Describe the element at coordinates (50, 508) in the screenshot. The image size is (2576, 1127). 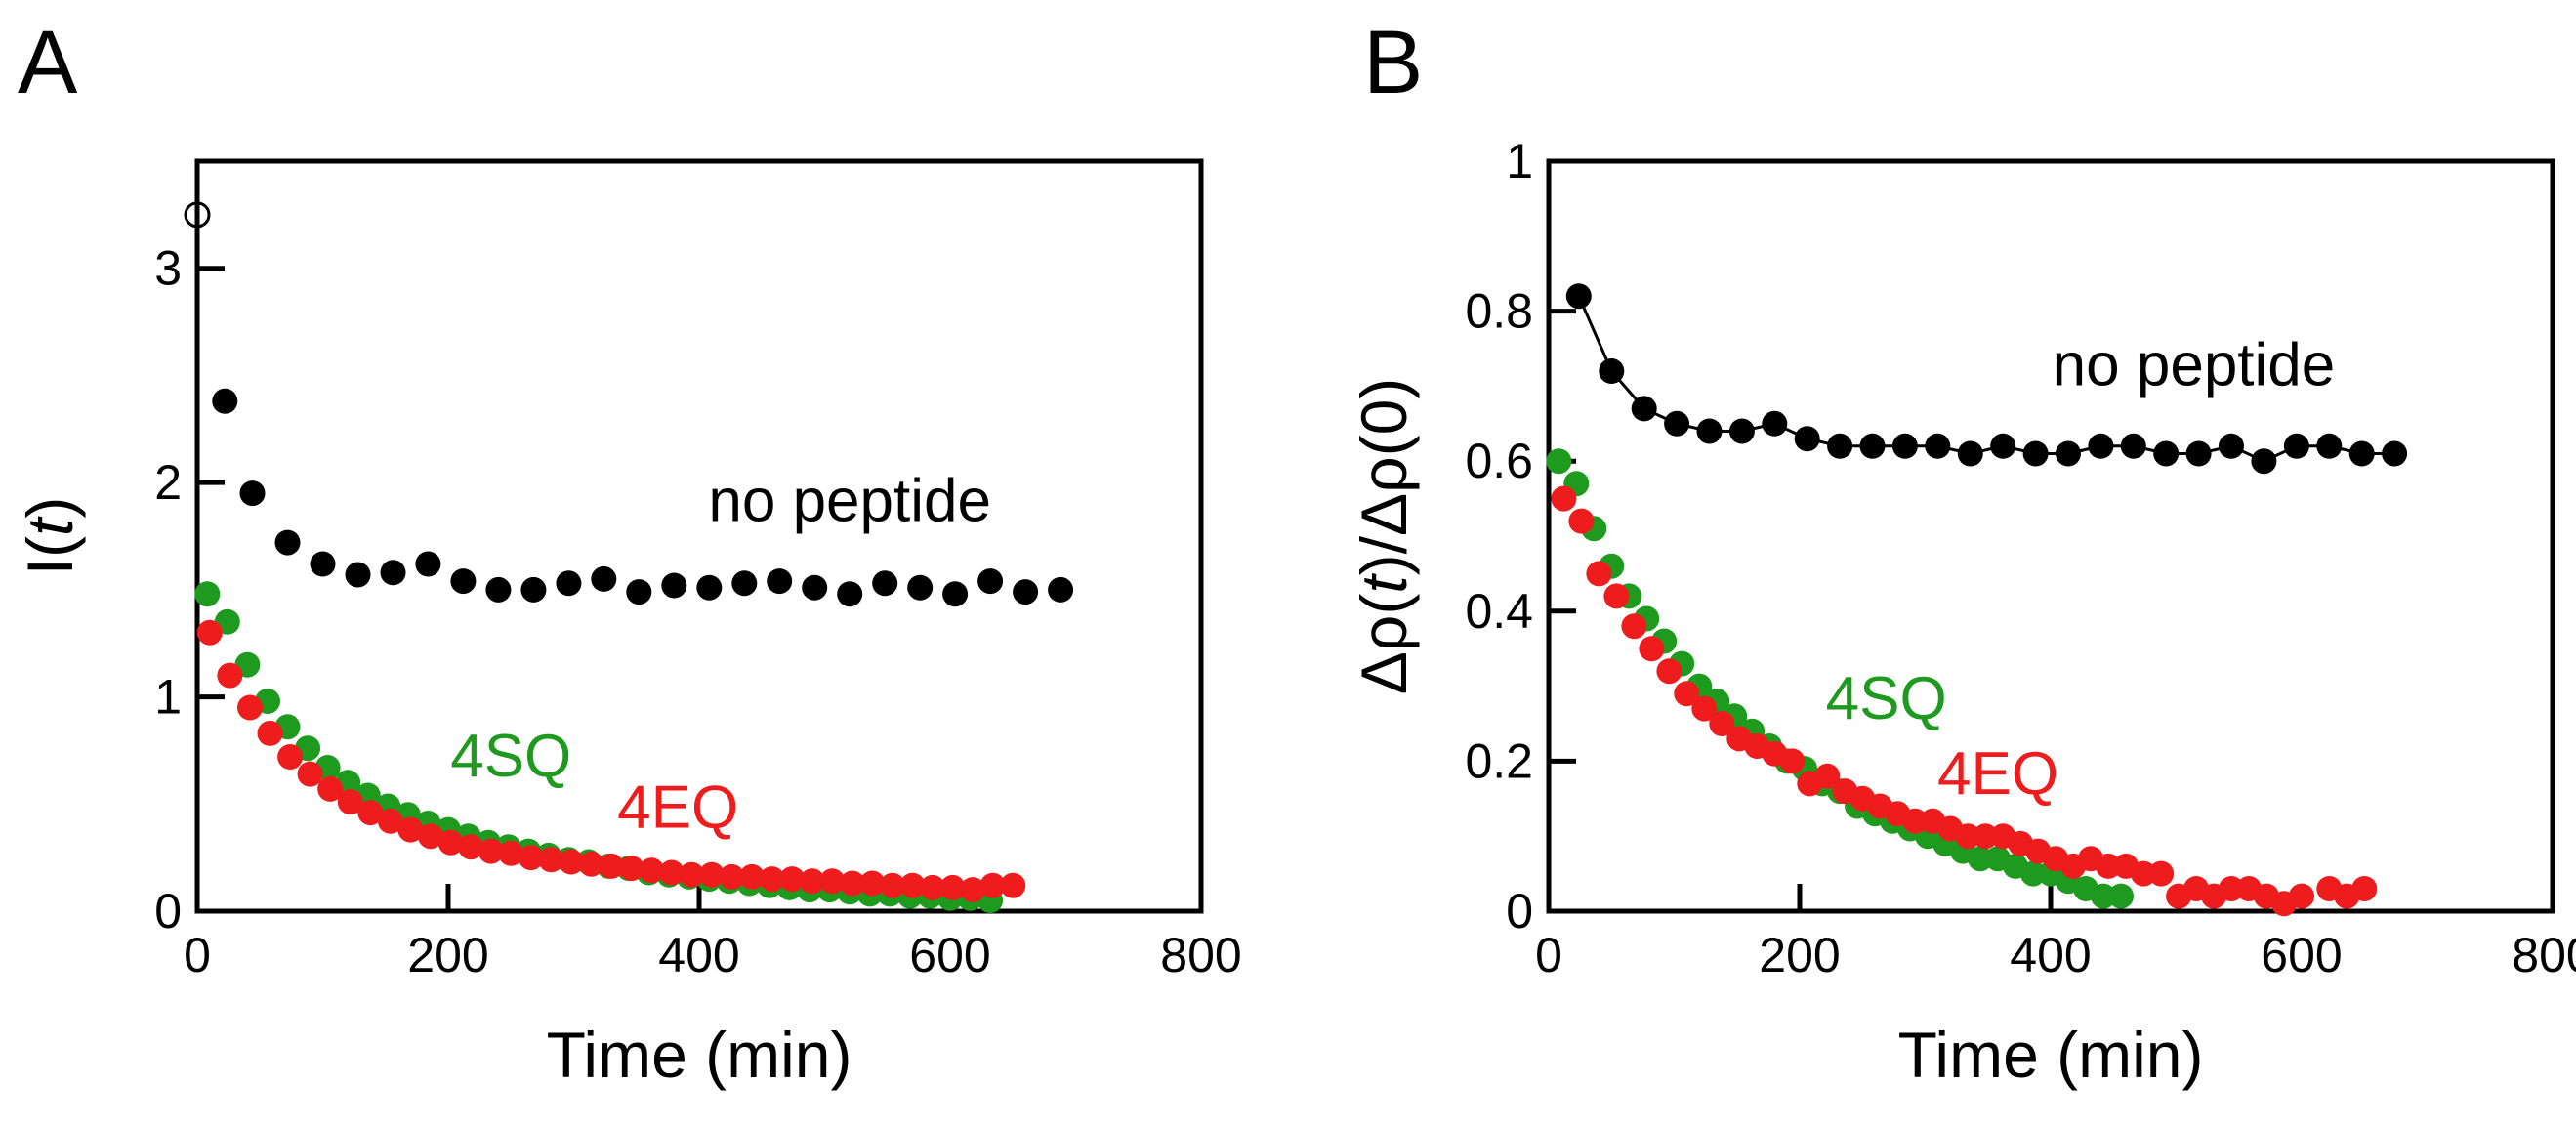
I see `y-axis-title-part: )` at that location.